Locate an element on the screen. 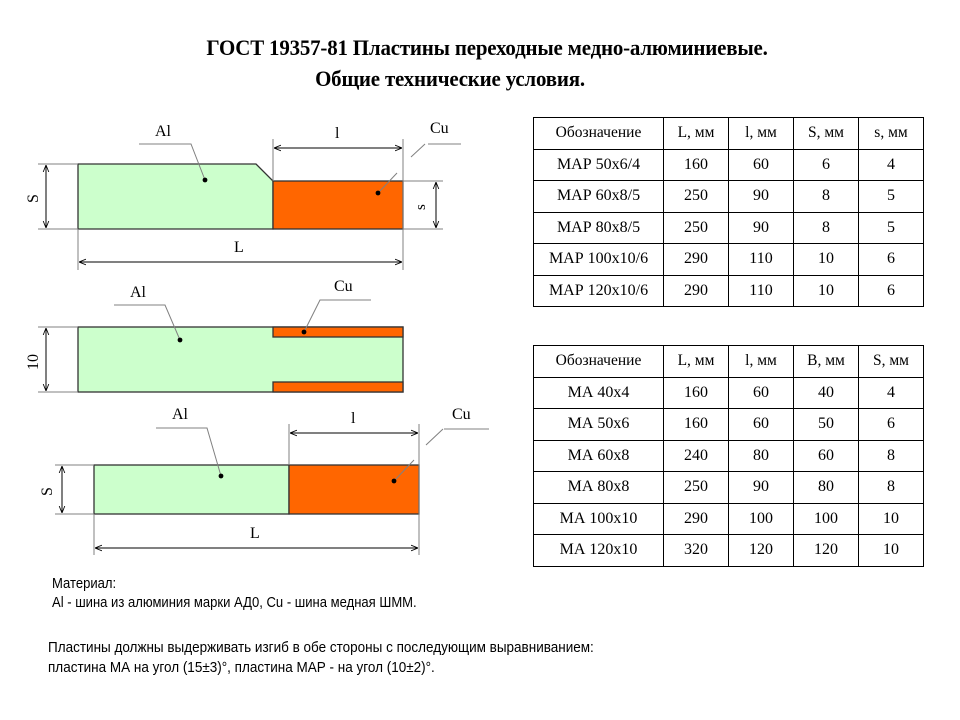 Image resolution: width=960 pixels, height=720 pixels. cell: 100 is located at coordinates (826, 518).